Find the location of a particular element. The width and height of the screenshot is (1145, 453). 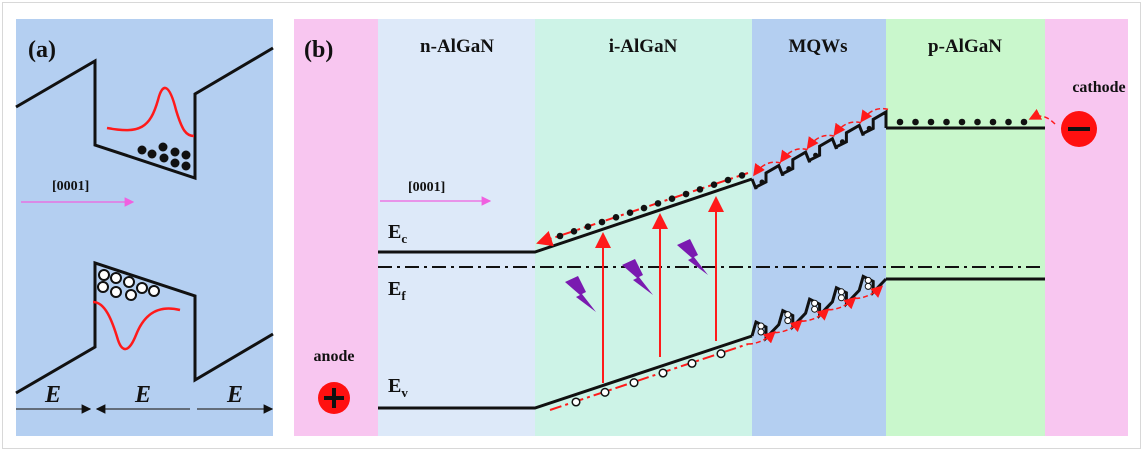

electron-wavefunction is located at coordinates (150, 112).